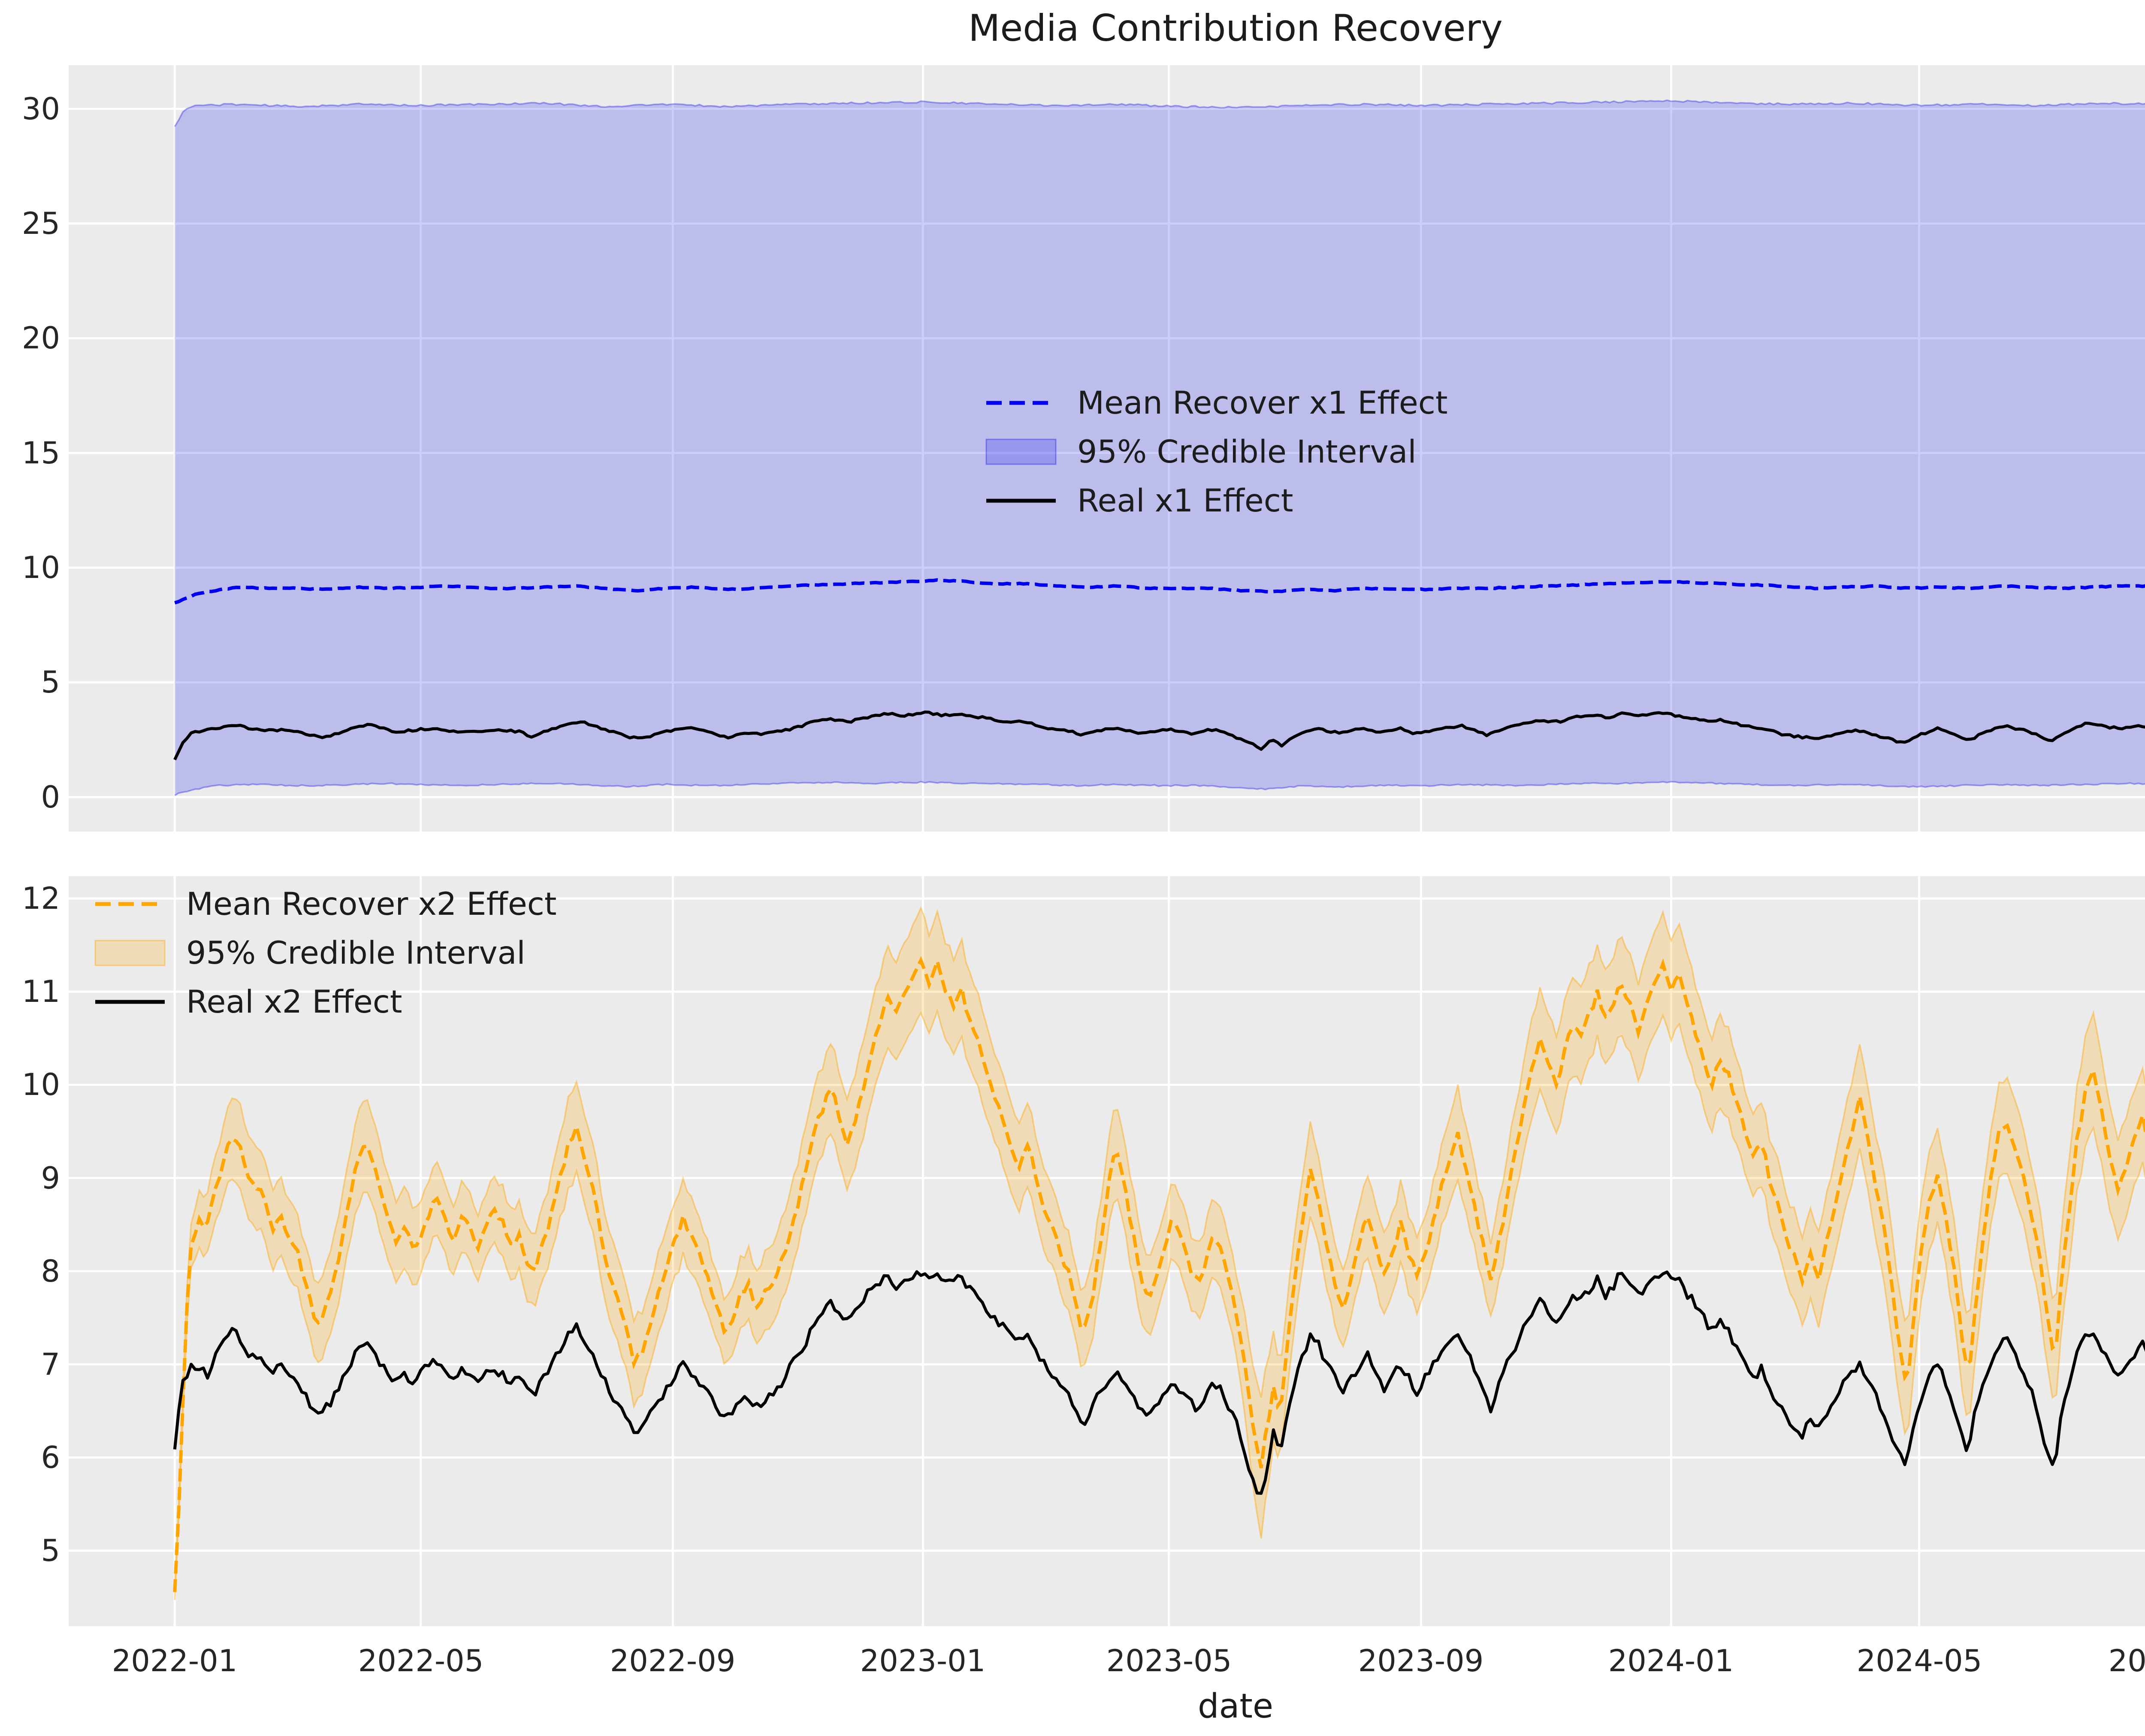 The image size is (2145, 1736). What do you see at coordinates (50, 1178) in the screenshot?
I see `y-tick-label: 9` at bounding box center [50, 1178].